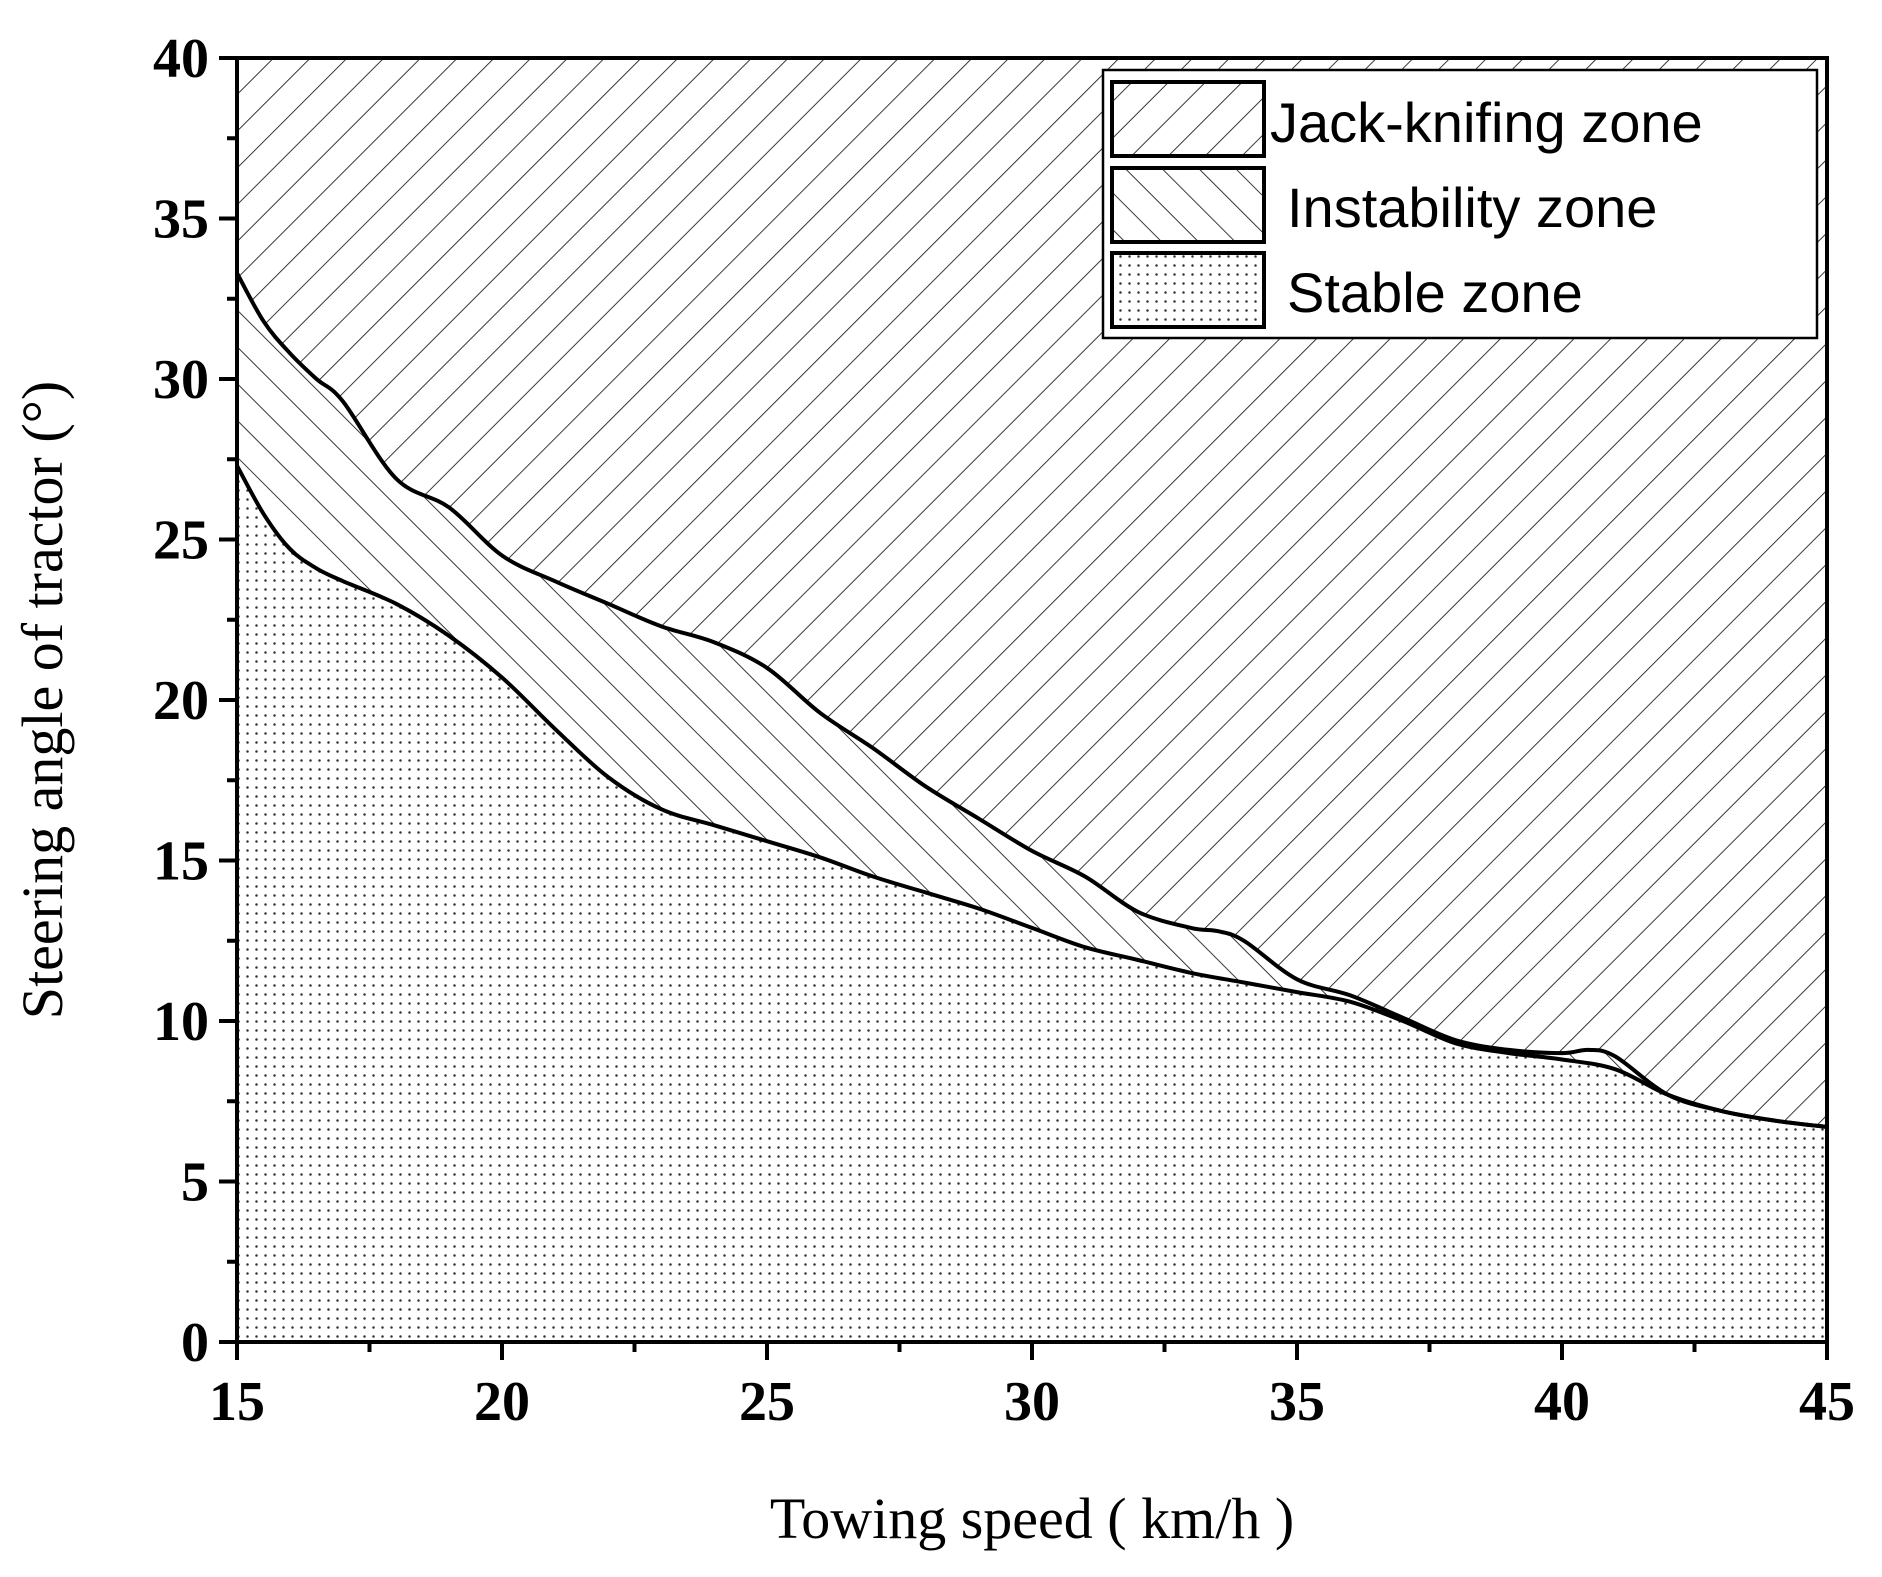  I want to click on x-tick-label: 40, so click(1562, 1402).